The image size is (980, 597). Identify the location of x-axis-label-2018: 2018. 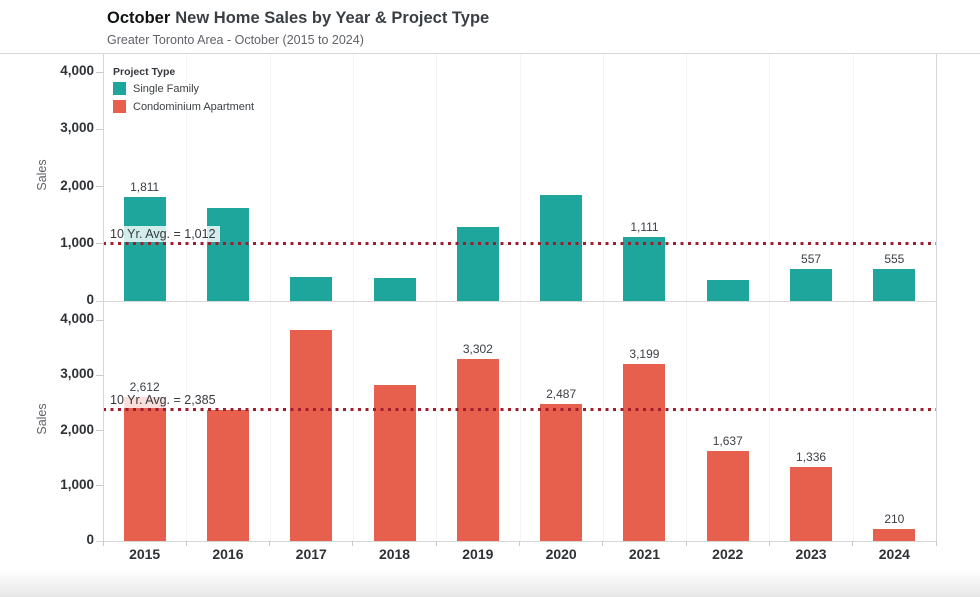
(394, 554).